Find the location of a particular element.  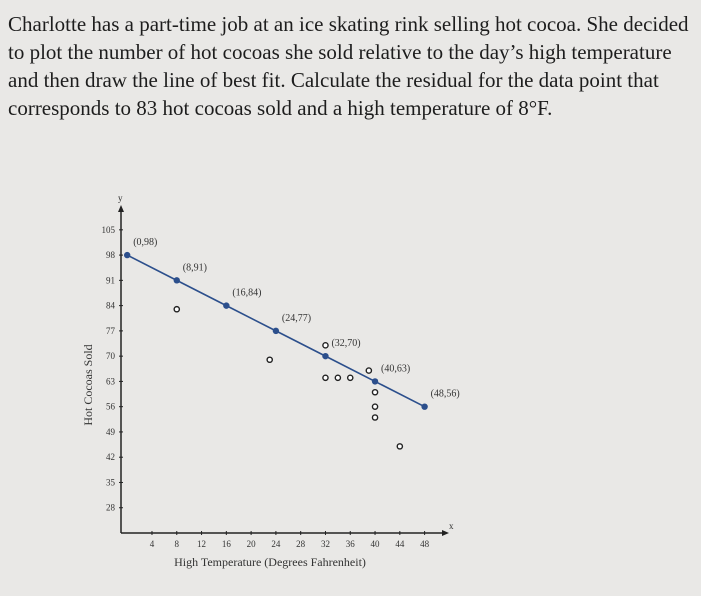

y-axis-letter: y is located at coordinates (120, 198).